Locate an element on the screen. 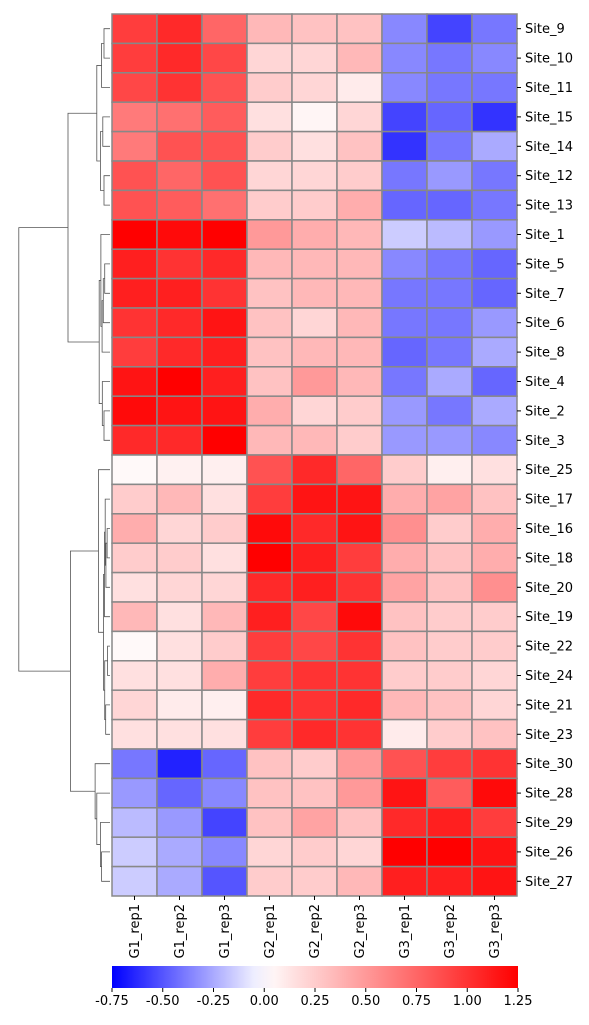  row-label: Site_9 is located at coordinates (545, 29).